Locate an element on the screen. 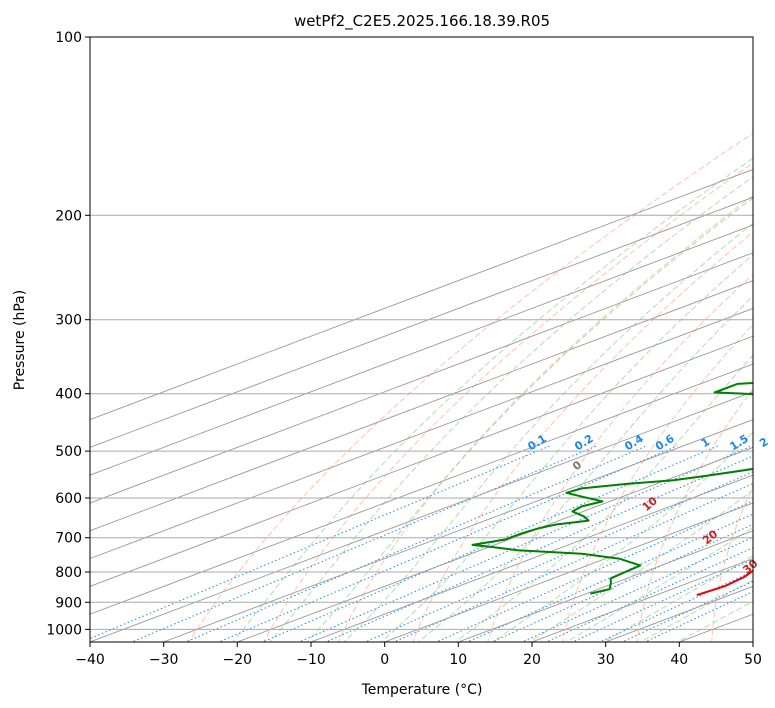  y-axis: 100 200 300 400 500 600 700 800 900 1000 is located at coordinates (68, 334).